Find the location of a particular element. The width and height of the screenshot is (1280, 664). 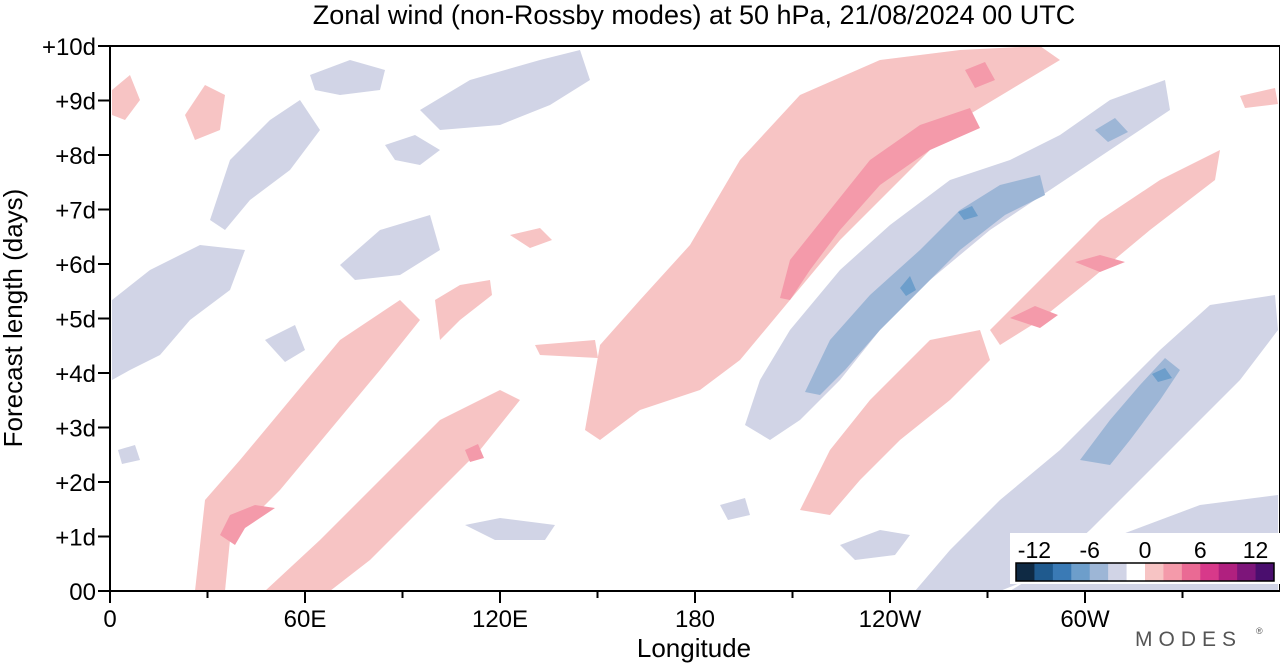

easterly-strong-core is located at coordinates (925, 285).